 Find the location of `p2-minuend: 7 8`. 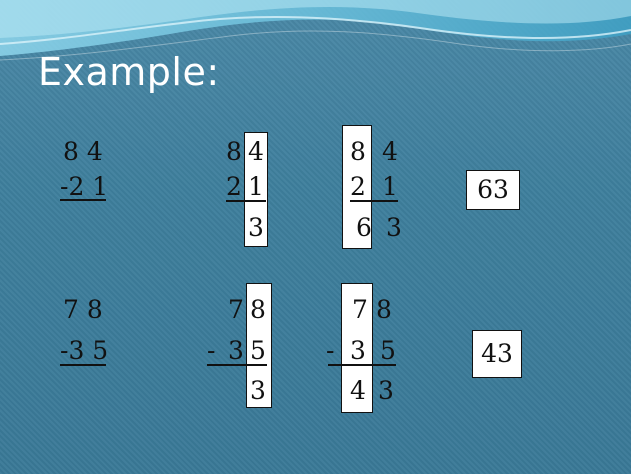

p2-minuend: 7 8 is located at coordinates (83, 309).